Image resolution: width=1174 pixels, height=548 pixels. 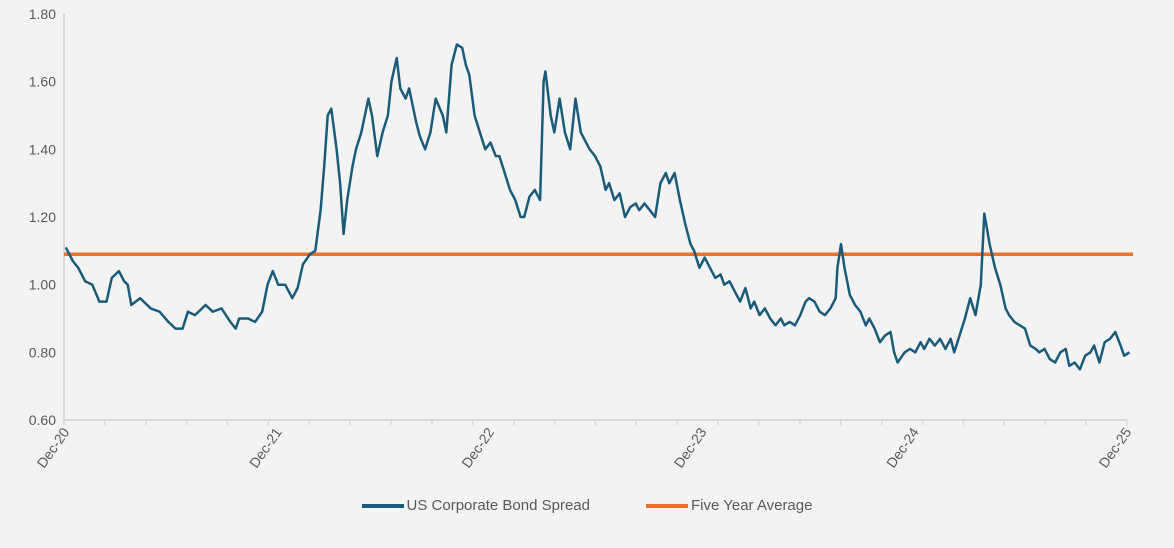 I want to click on x-tick-label: Dec-24, so click(x=902, y=447).